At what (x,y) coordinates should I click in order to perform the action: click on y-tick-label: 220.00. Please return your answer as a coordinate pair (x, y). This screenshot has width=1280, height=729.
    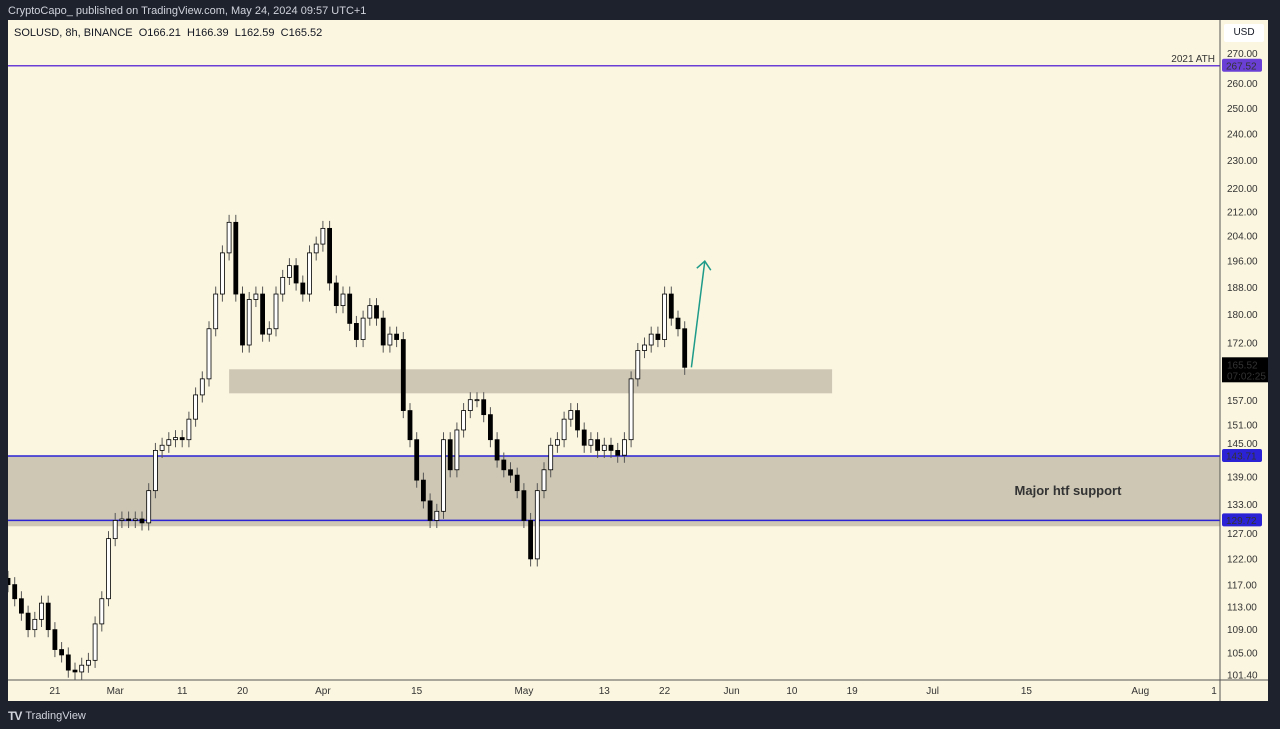
    Looking at the image, I should click on (1242, 189).